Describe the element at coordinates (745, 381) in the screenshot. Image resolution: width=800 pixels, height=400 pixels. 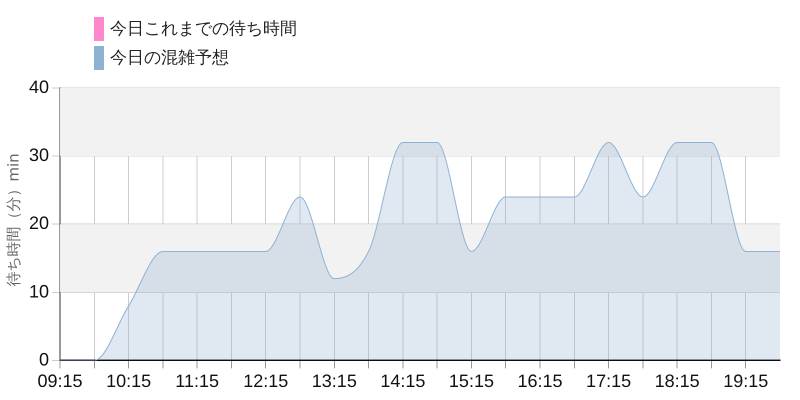
I see `x-tick-label: 19:15` at that location.